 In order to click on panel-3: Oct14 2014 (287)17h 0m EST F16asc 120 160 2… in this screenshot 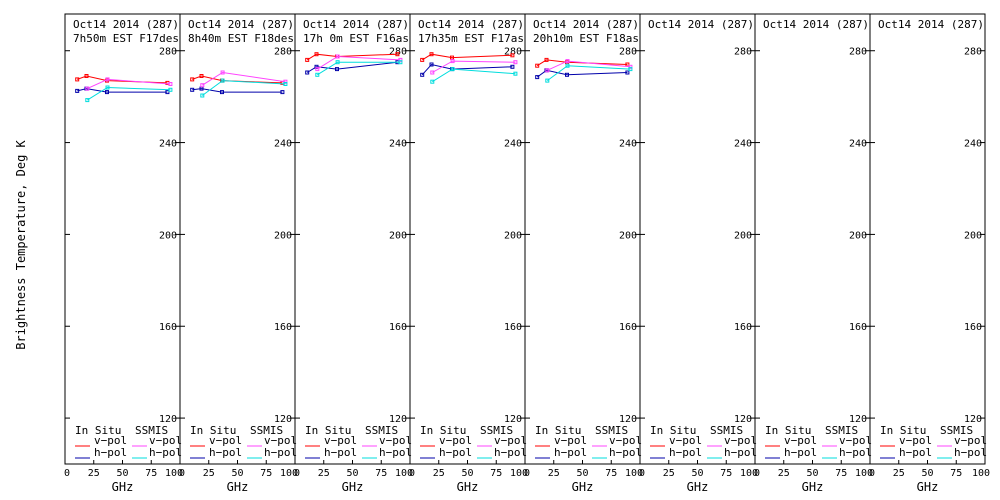, I will do `click(355, 253)`.